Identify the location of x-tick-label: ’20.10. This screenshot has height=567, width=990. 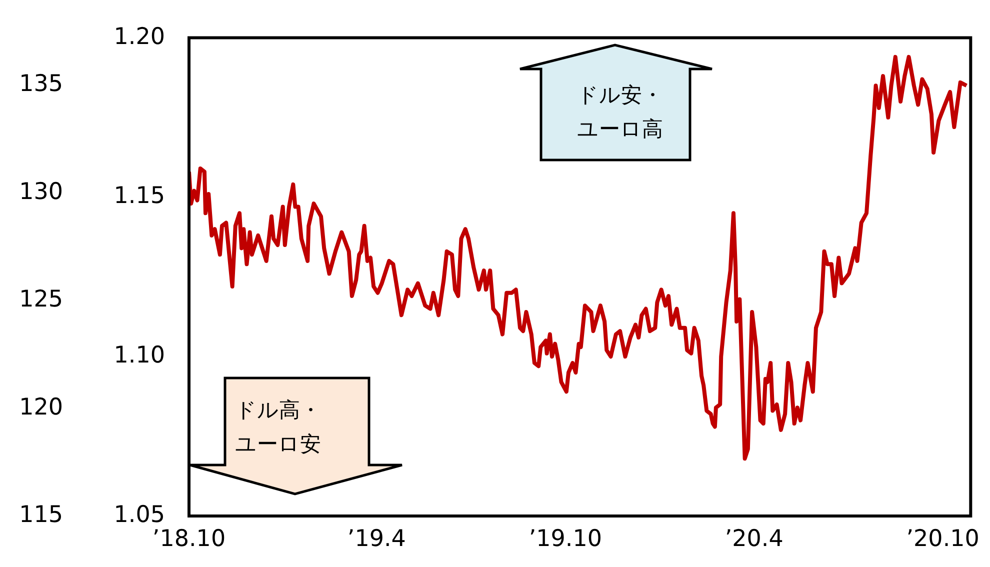
(943, 539).